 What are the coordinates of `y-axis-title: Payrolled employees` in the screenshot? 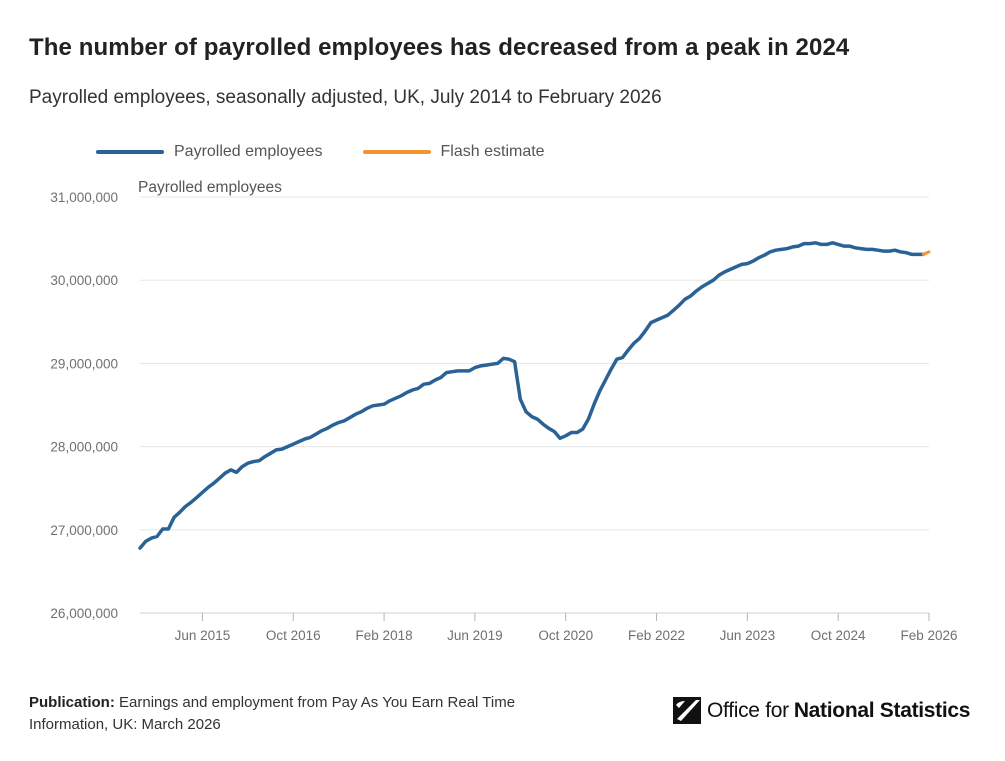 It's located at (210, 187).